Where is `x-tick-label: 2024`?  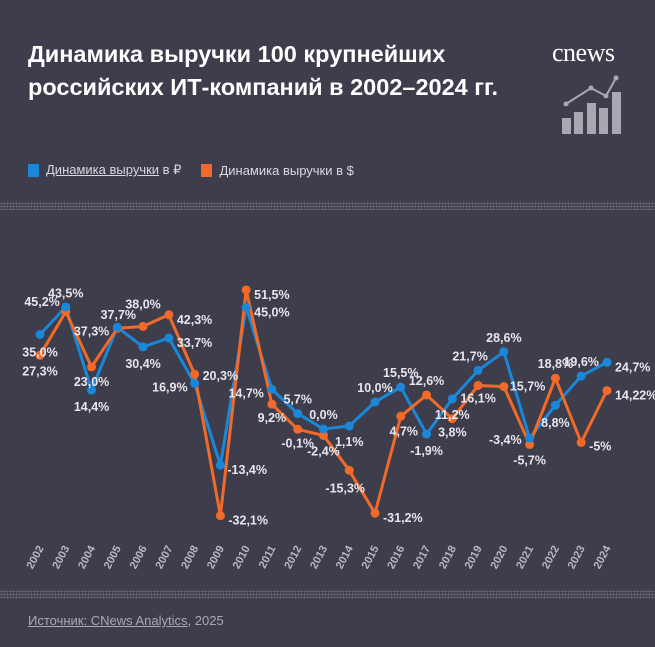
x-tick-label: 2024 is located at coordinates (602, 557).